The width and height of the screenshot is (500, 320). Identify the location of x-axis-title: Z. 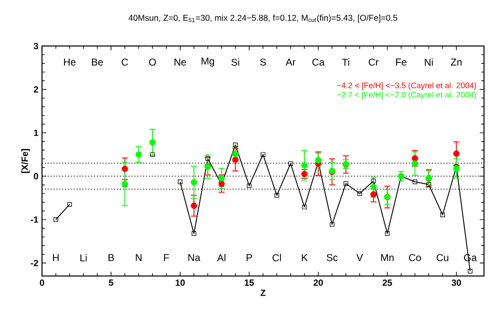
(263, 293).